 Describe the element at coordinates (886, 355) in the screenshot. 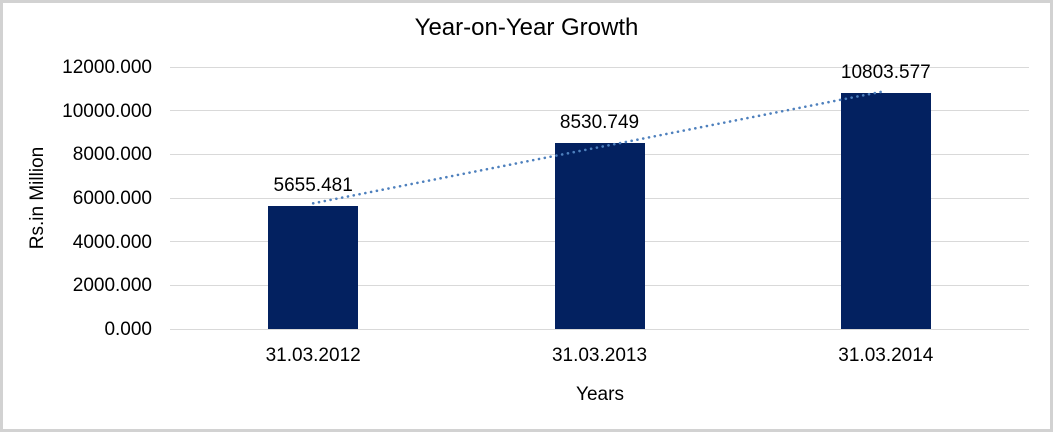

I see `x-axis-category-label: 31.03.2014` at that location.